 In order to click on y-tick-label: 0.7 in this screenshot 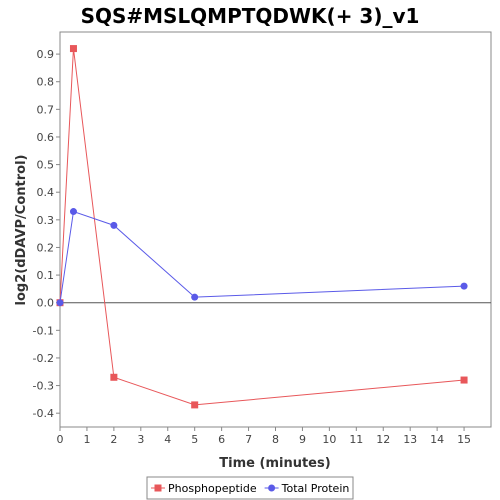, I will do `click(46, 109)`.